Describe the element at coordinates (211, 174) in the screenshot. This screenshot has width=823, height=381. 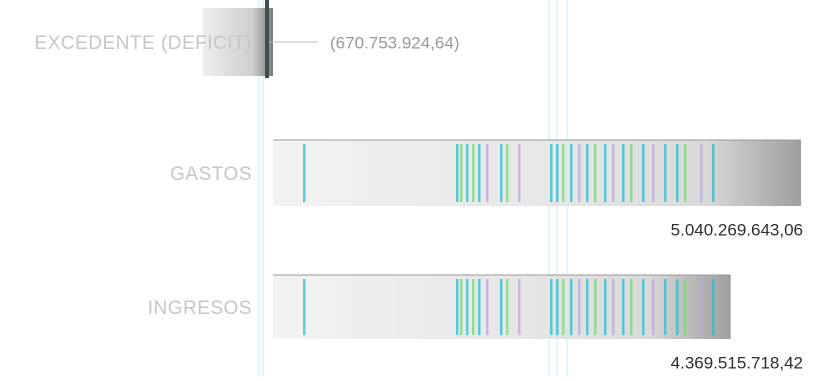
I see `category-label: GASTOS` at that location.